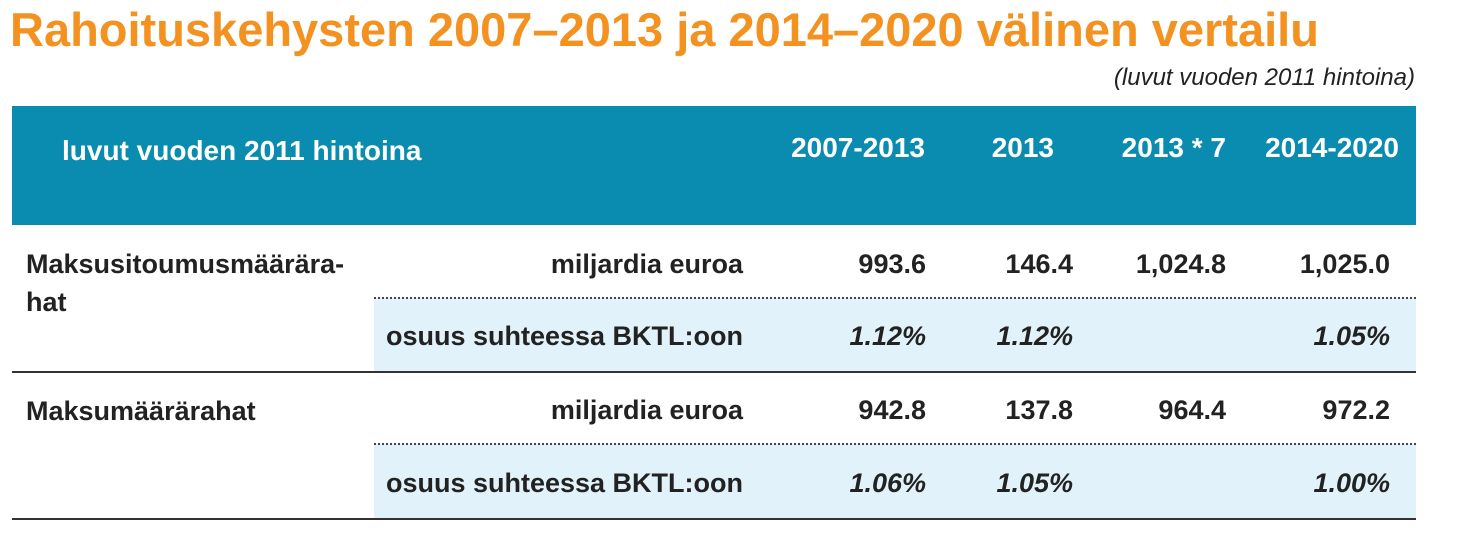 This screenshot has height=544, width=1459. Describe the element at coordinates (1264, 77) in the screenshot. I see `page-subtitle: (luvut vuoden 2011 hintoina)` at that location.